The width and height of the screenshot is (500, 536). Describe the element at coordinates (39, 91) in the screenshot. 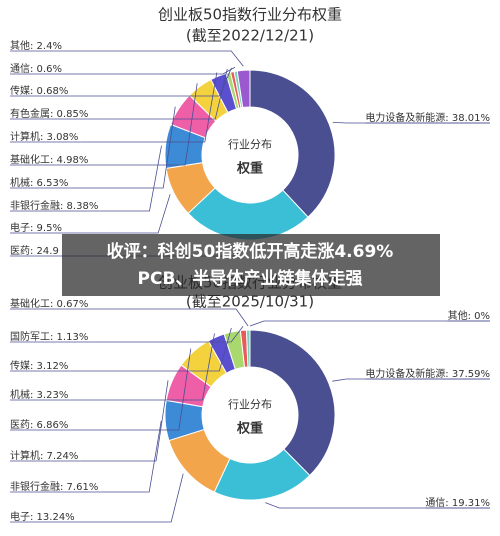

I see `slice-label: 传媒: 0.68%` at that location.